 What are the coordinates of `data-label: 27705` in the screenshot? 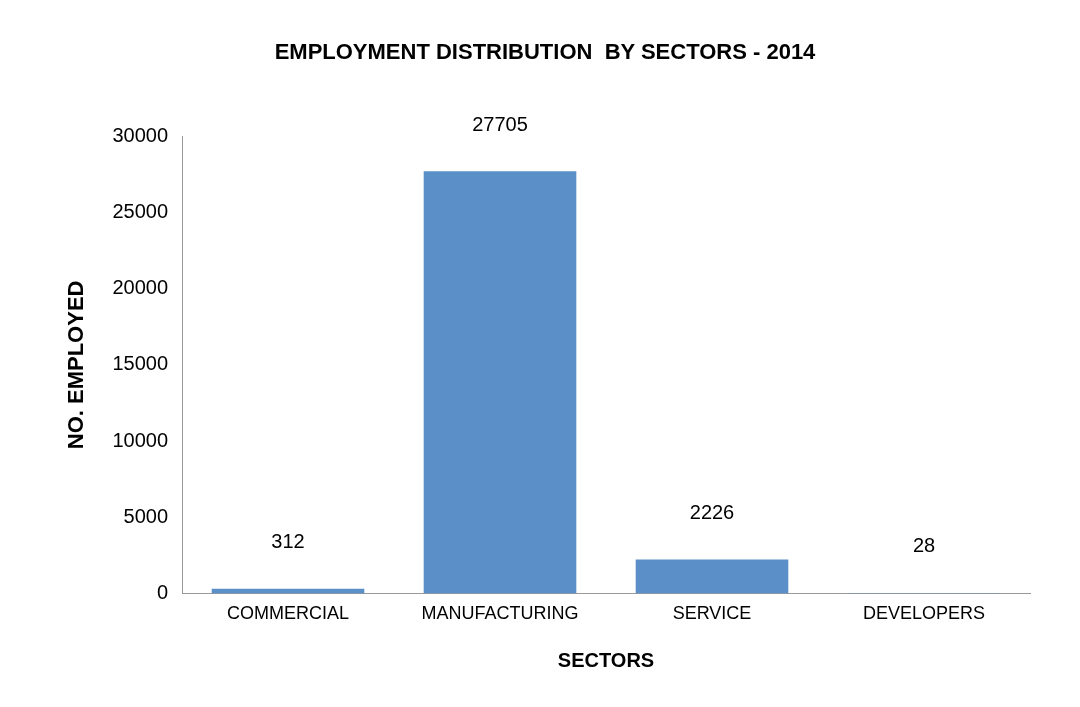 It's located at (500, 123).